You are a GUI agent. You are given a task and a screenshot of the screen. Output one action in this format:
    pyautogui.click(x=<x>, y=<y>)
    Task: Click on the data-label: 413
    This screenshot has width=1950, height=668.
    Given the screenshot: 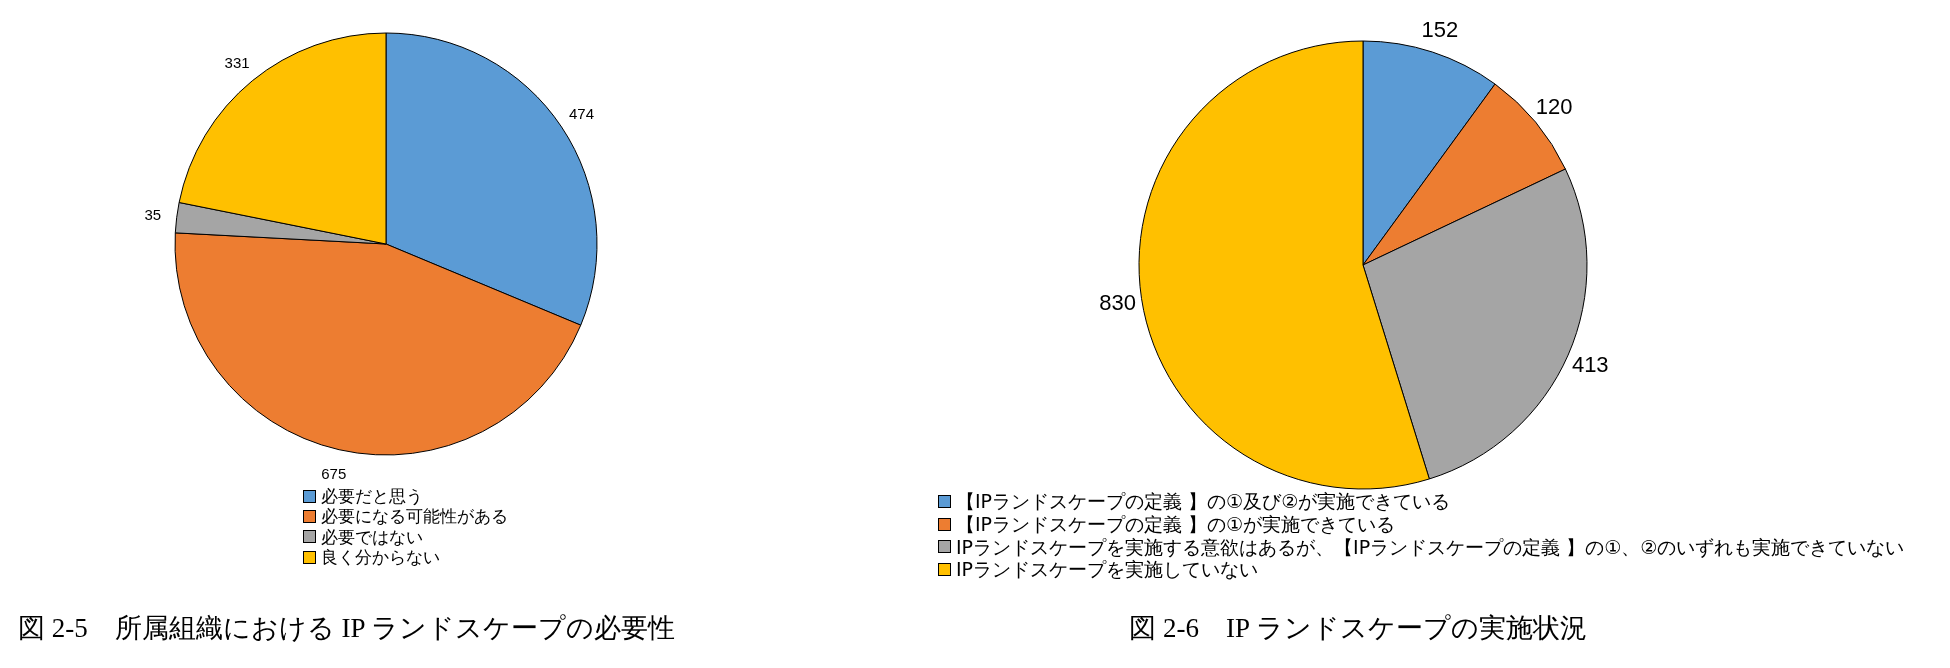 What is the action you would take?
    pyautogui.click(x=1590, y=365)
    